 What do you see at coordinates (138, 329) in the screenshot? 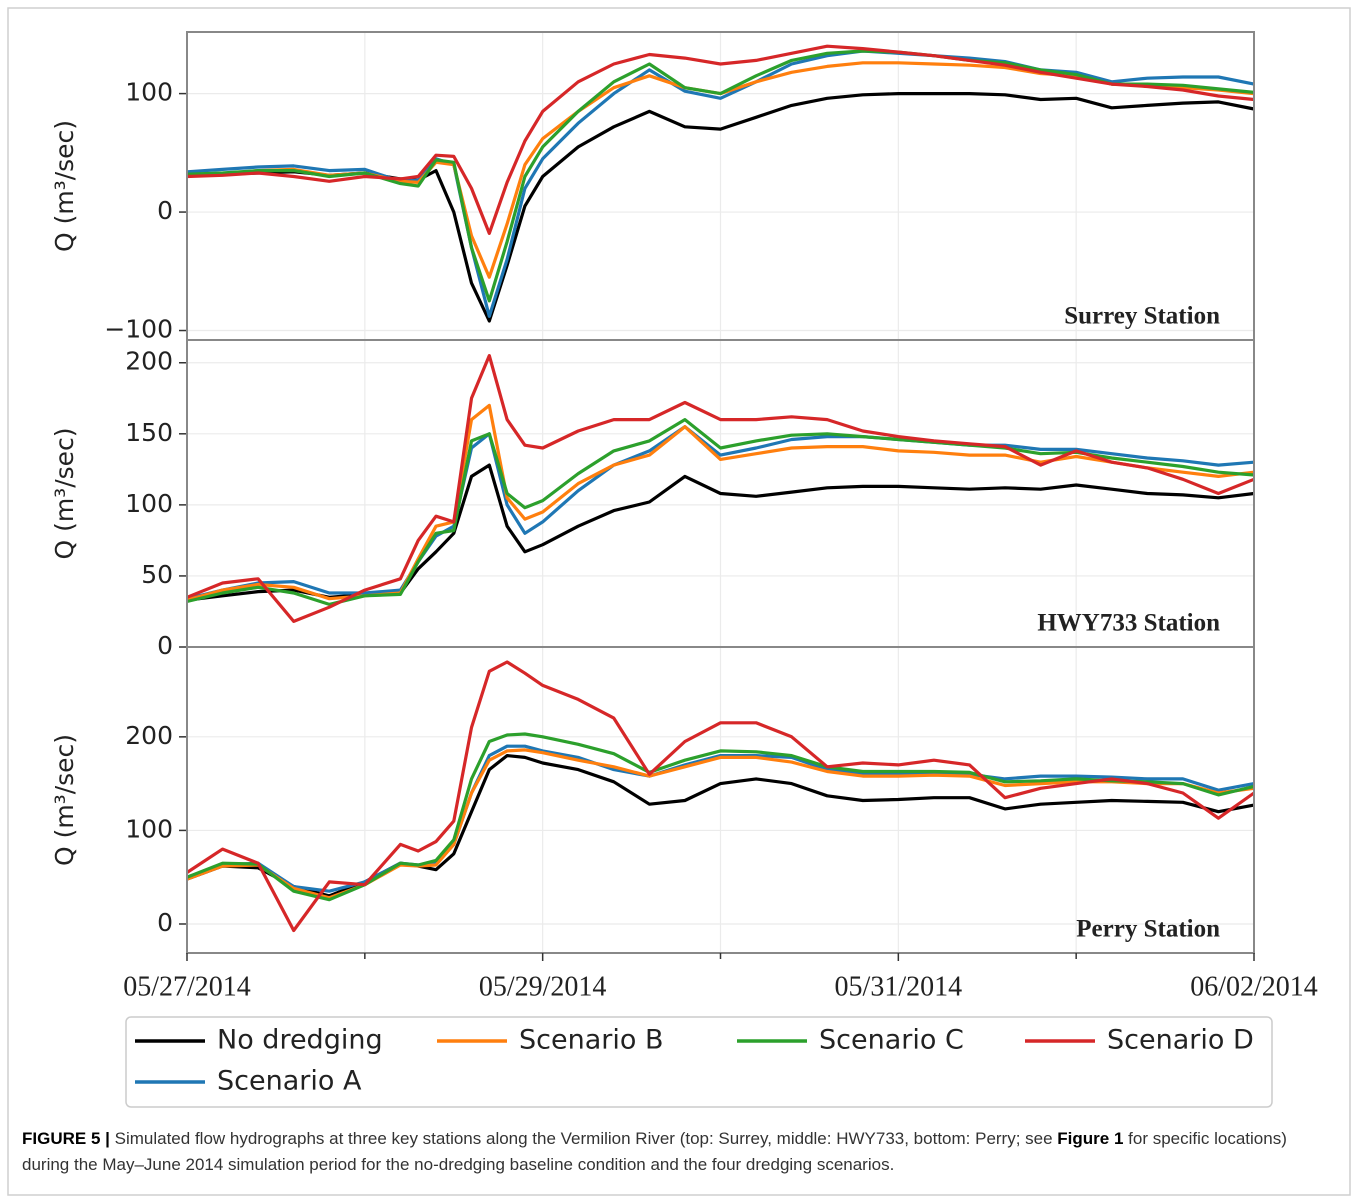
I see `y-tick-label: −100` at bounding box center [138, 329].